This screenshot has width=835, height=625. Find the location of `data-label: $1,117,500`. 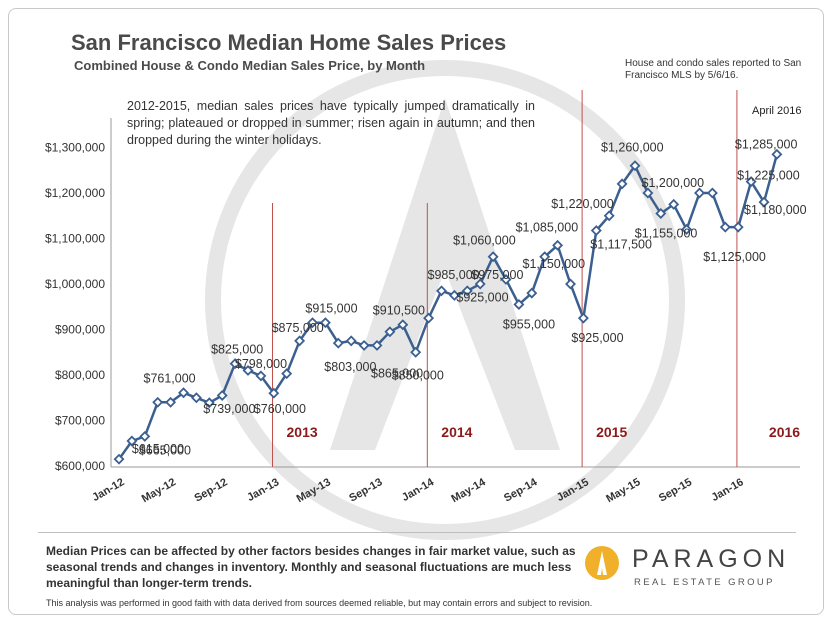

data-label: $1,117,500 is located at coordinates (621, 245).